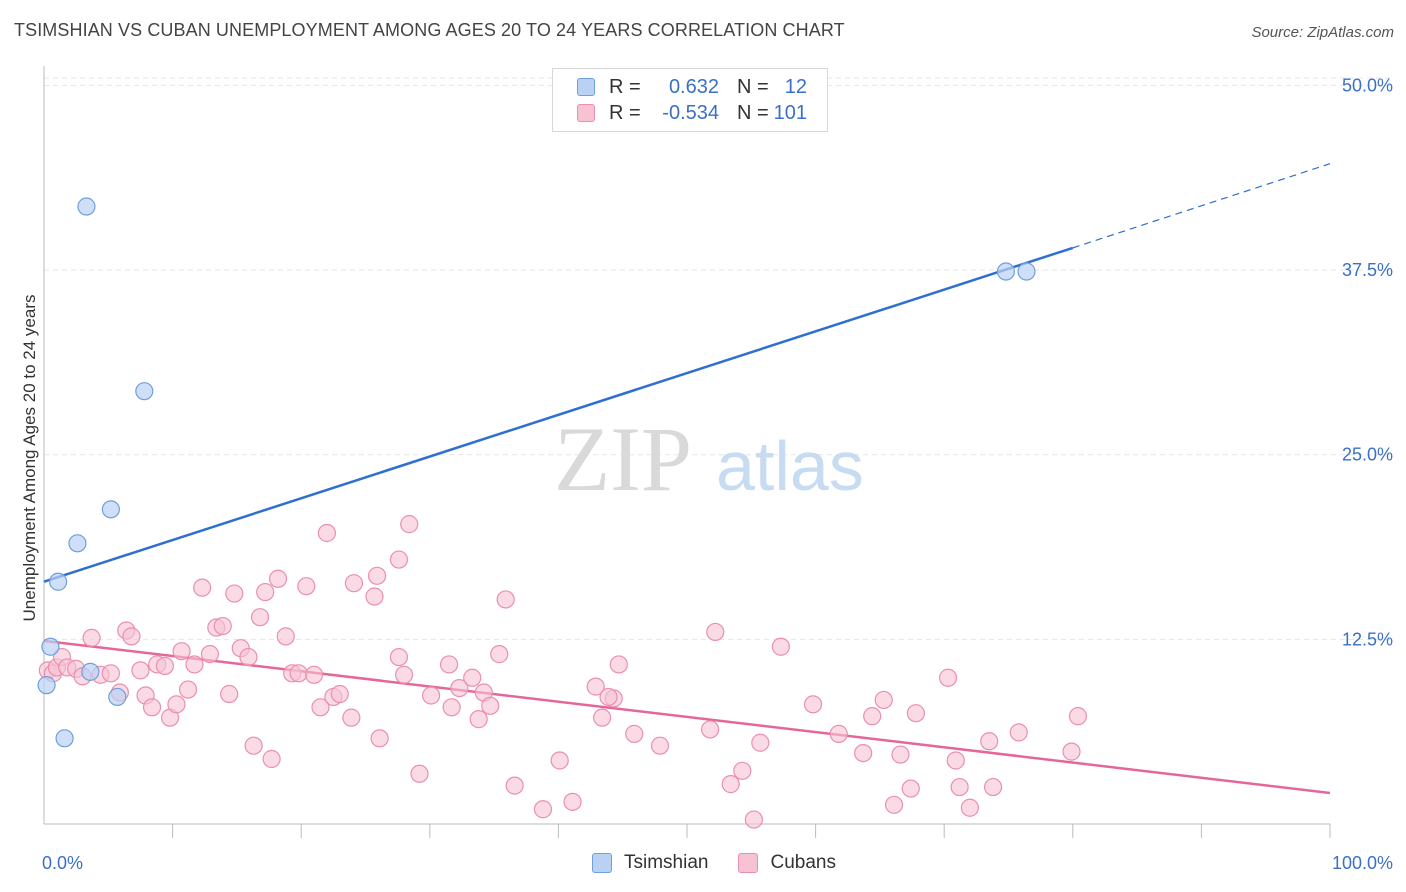 Image resolution: width=1406 pixels, height=892 pixels. Describe the element at coordinates (690, 112) in the screenshot. I see `r-value: -0.534` at that location.